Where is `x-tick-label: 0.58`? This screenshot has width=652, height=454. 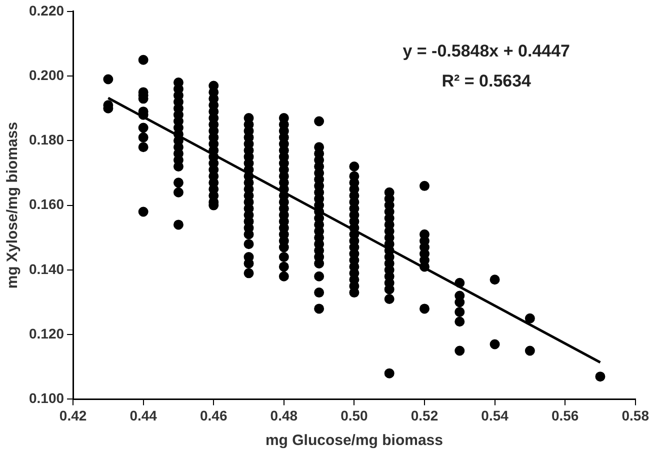
x-tick-label: 0.58 is located at coordinates (636, 415).